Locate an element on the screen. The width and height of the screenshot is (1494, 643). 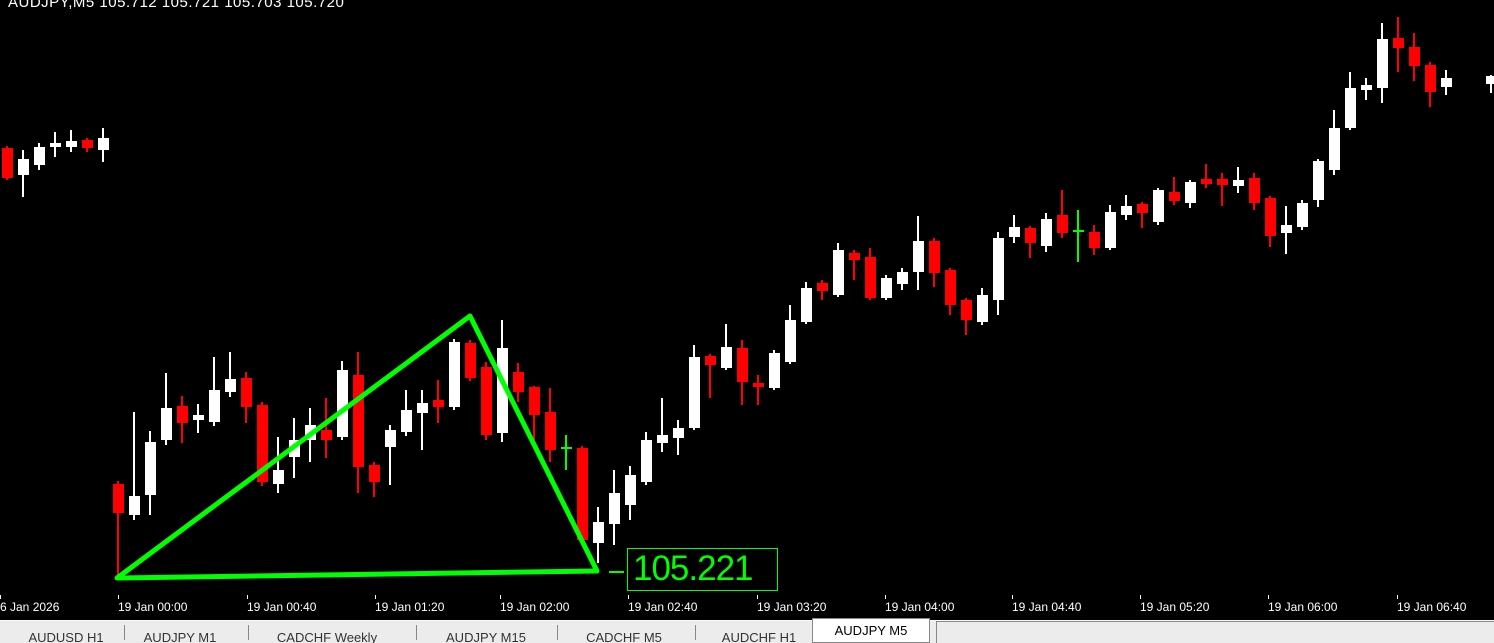
tabbar-filler is located at coordinates (1215, 632).